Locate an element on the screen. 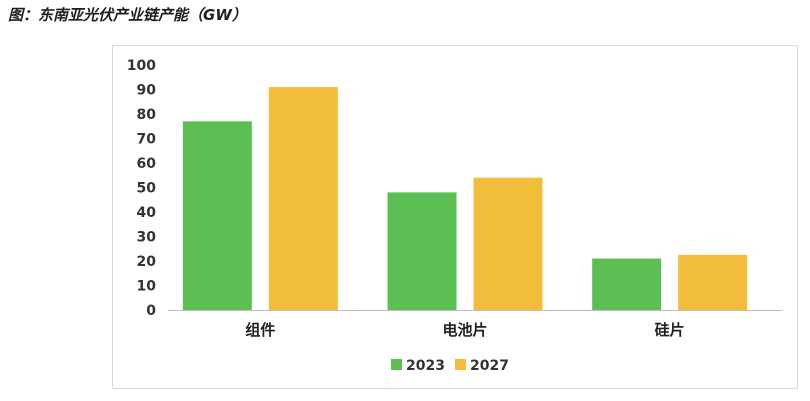 Image resolution: width=810 pixels, height=401 pixels. legend-label: 2027 is located at coordinates (489, 366).